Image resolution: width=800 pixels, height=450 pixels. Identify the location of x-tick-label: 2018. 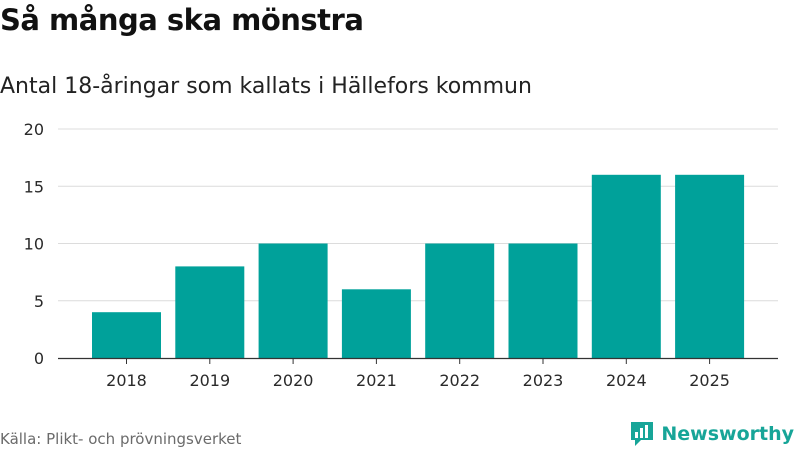
(126, 380).